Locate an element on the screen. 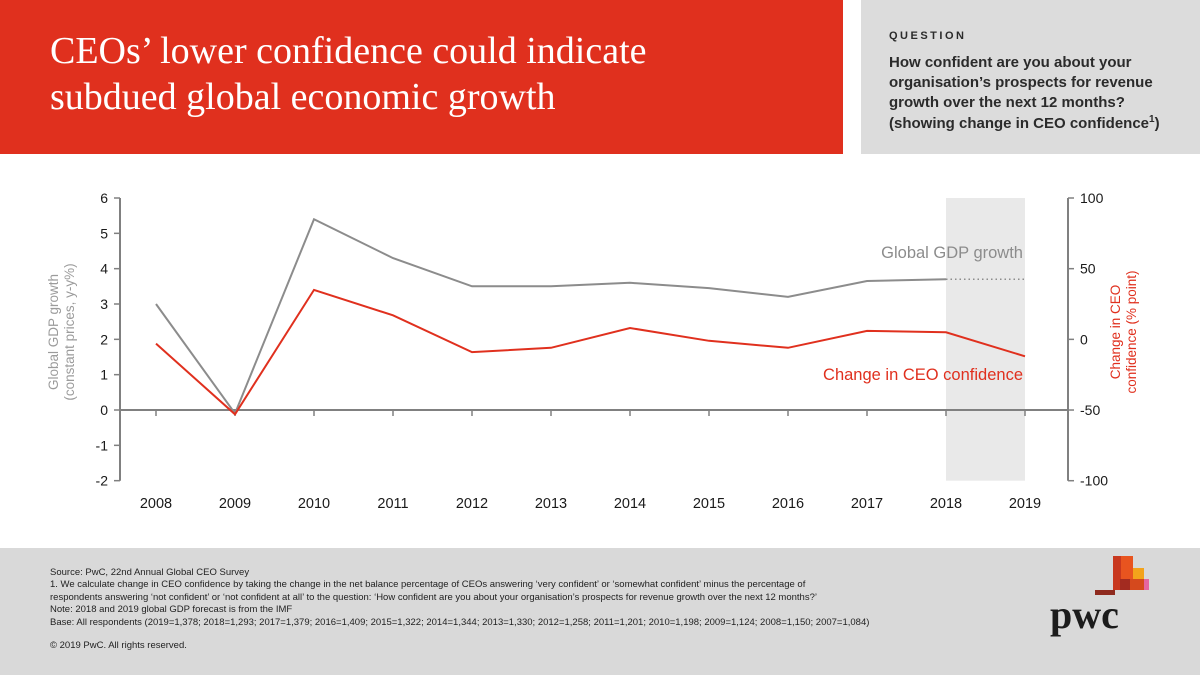 Image resolution: width=1200 pixels, height=675 pixels. x-axis-year-label: 2015 is located at coordinates (709, 504).